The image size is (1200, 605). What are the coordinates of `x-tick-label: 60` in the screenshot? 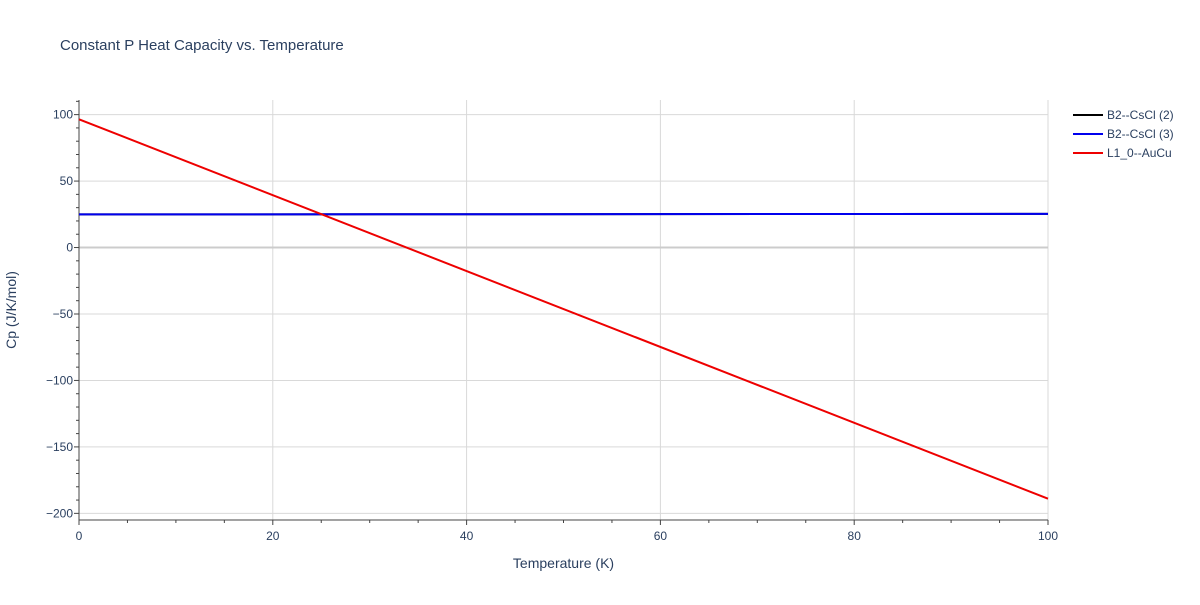 It's located at (661, 536).